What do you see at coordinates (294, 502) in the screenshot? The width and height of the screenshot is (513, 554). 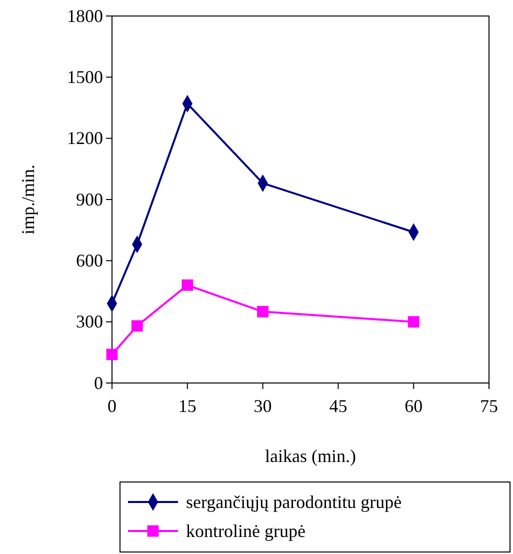 I see `legend-label: sergančiųjų parodontitu grupė` at bounding box center [294, 502].